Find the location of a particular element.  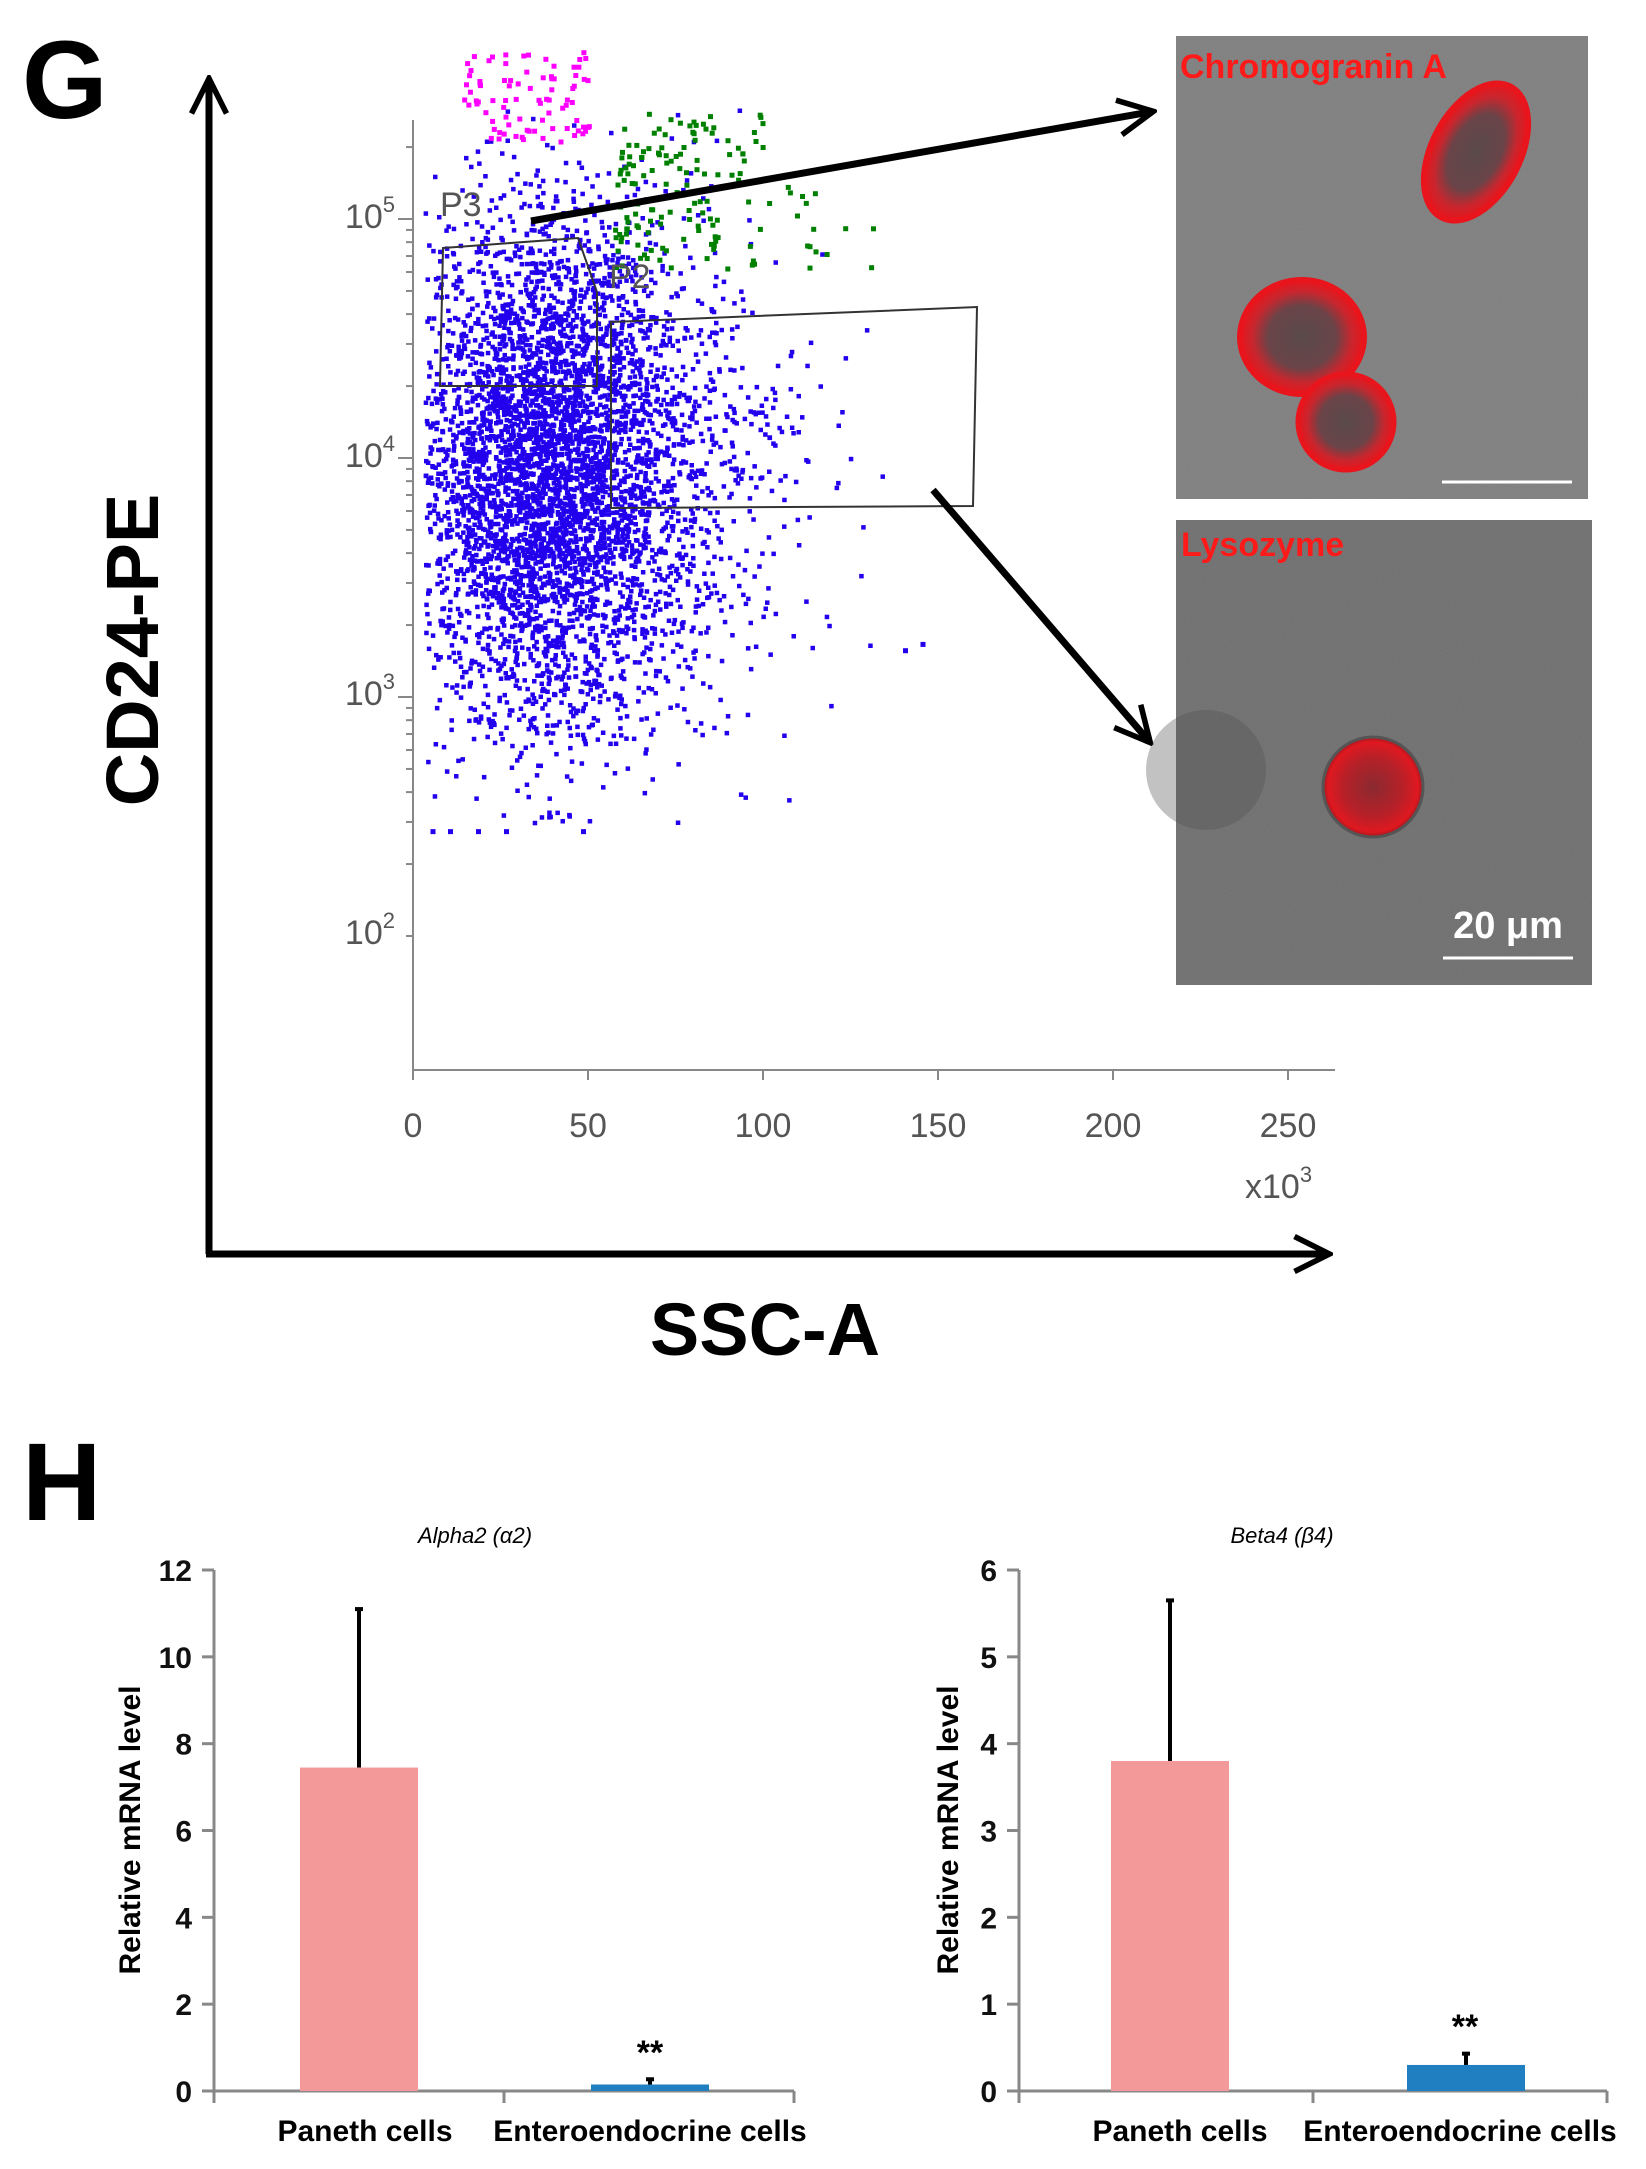

y-axis-label: CD24-PE is located at coordinates (132, 650).